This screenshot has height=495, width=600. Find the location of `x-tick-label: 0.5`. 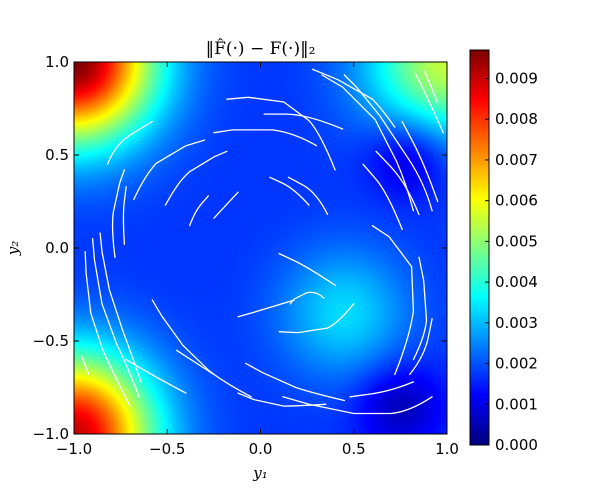

x-tick-label: 0.5 is located at coordinates (354, 449).